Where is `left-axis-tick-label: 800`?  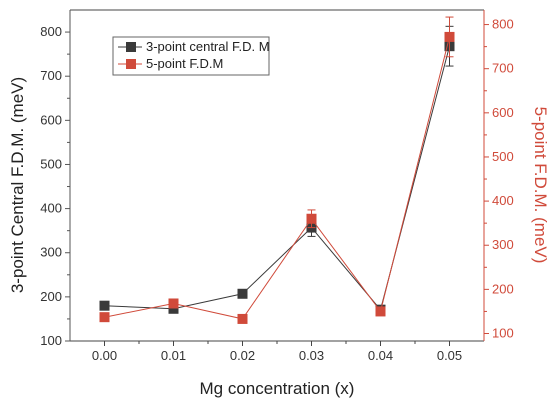 left-axis-tick-label: 800 is located at coordinates (51, 31).